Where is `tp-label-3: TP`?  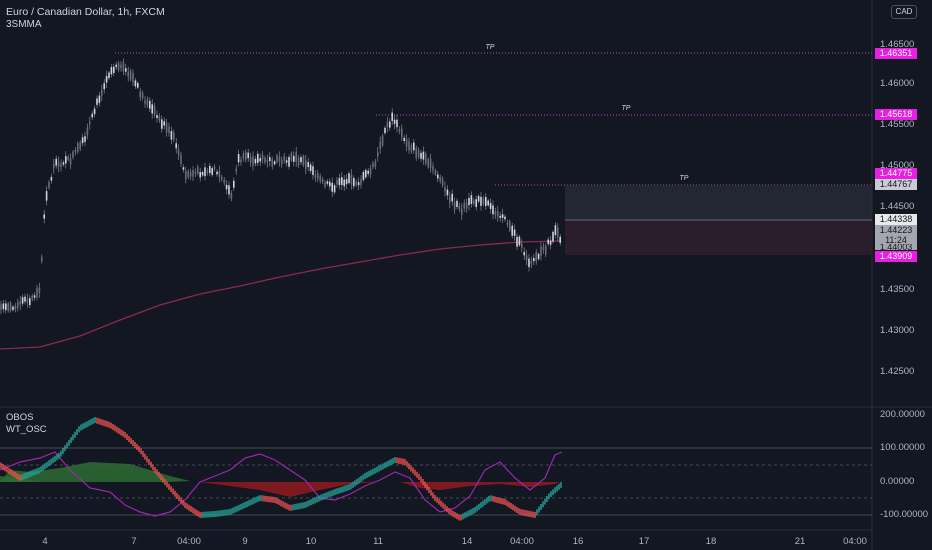
tp-label-3: TP is located at coordinates (684, 178).